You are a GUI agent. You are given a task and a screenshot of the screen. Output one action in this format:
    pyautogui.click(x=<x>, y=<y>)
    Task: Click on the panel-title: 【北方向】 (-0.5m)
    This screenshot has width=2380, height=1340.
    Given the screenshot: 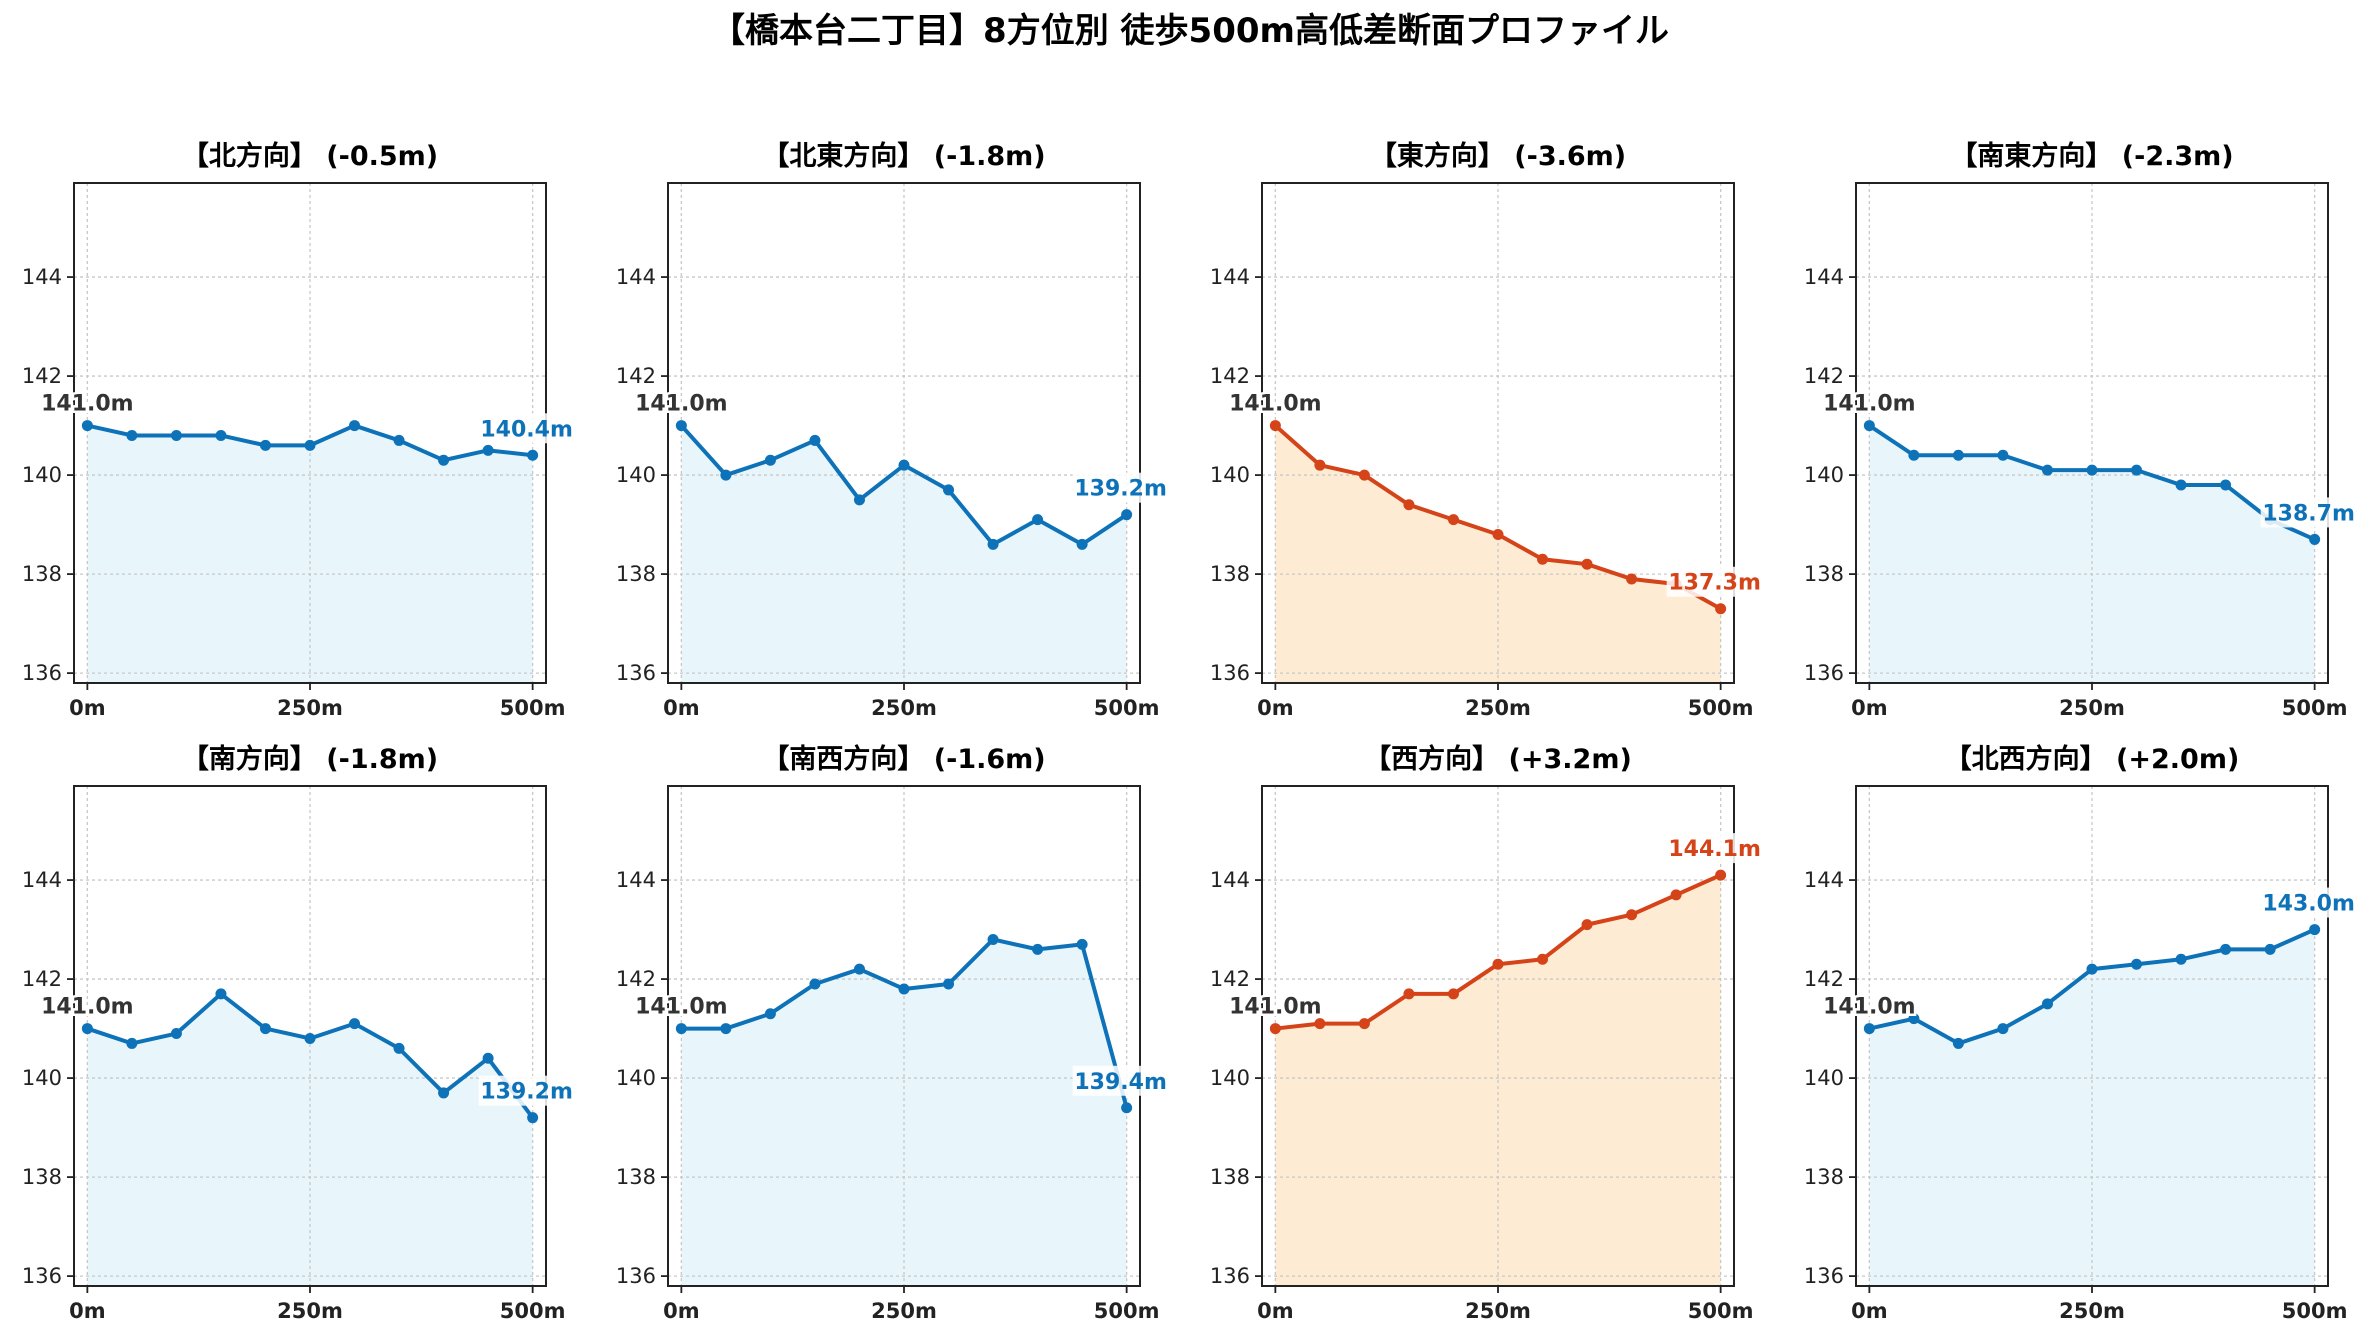 What is the action you would take?
    pyautogui.click(x=310, y=156)
    